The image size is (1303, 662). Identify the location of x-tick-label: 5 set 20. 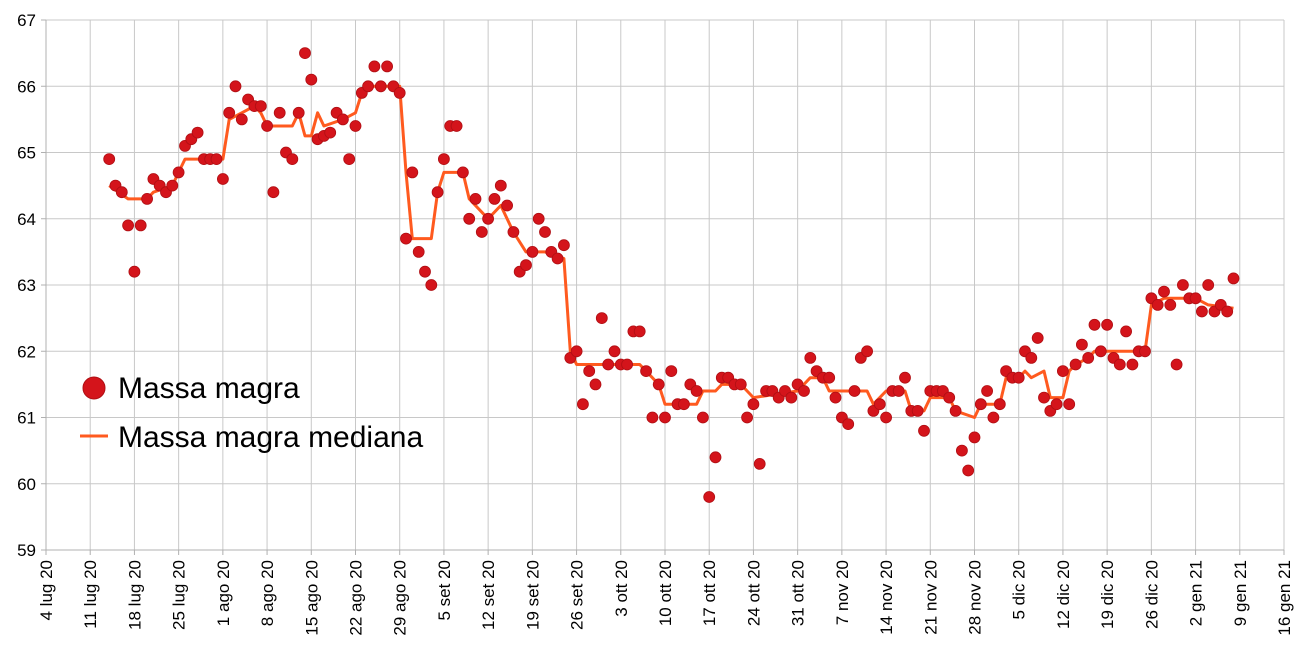
(444, 590).